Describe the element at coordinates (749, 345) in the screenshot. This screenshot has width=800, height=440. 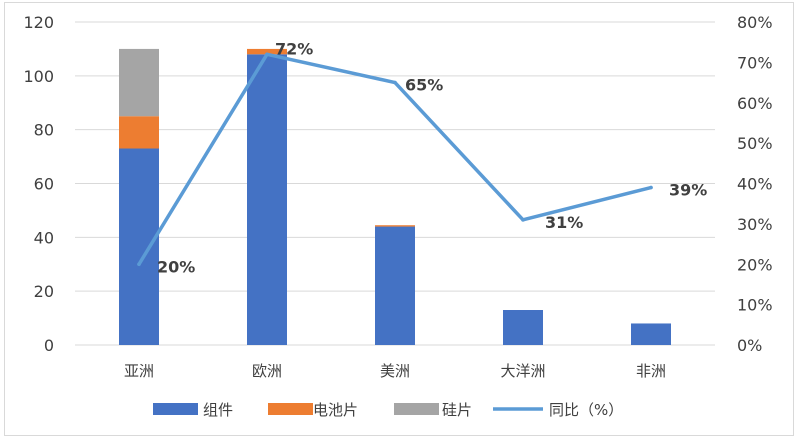
I see `right-axis-tick-label: 0%` at that location.